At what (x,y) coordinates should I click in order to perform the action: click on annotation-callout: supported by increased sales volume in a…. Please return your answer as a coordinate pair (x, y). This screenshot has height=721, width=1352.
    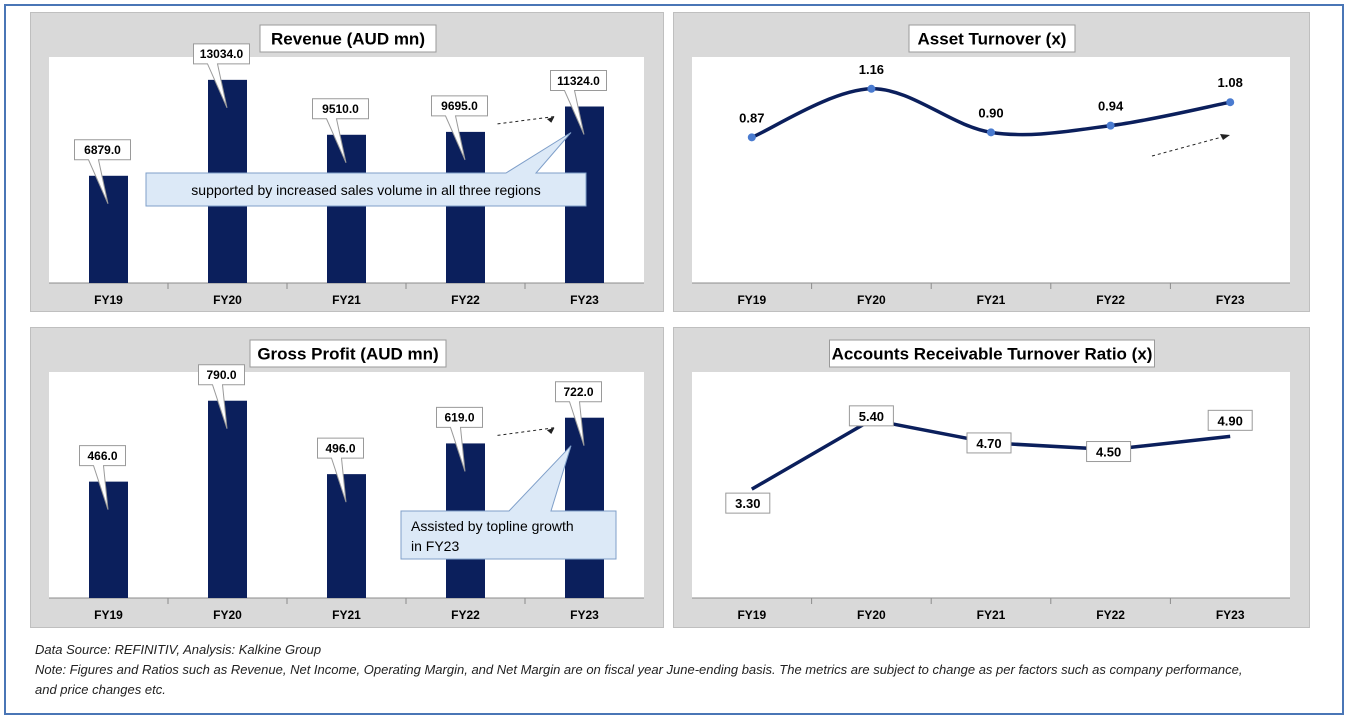
    Looking at the image, I should click on (366, 169).